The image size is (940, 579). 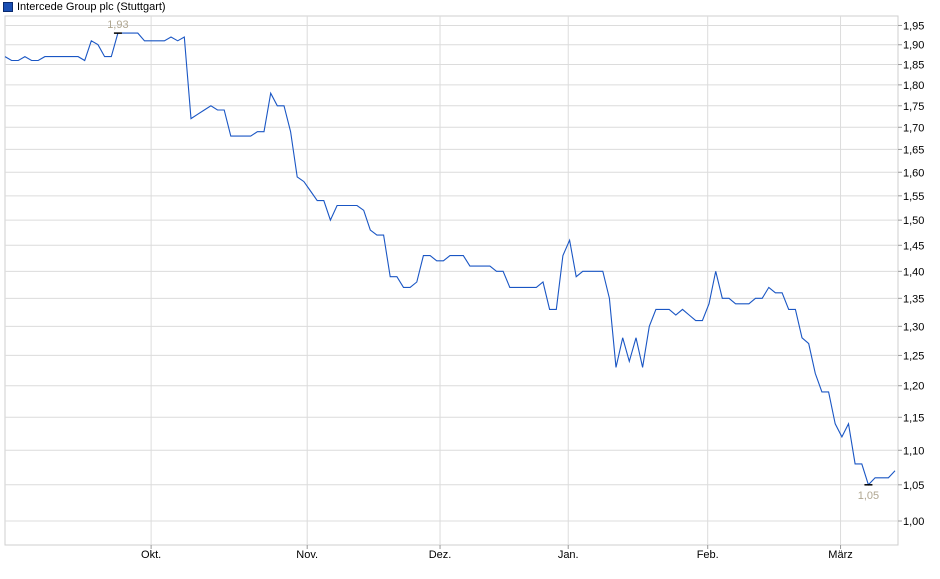 I want to click on y-tick-label: 1,40, so click(x=913, y=272).